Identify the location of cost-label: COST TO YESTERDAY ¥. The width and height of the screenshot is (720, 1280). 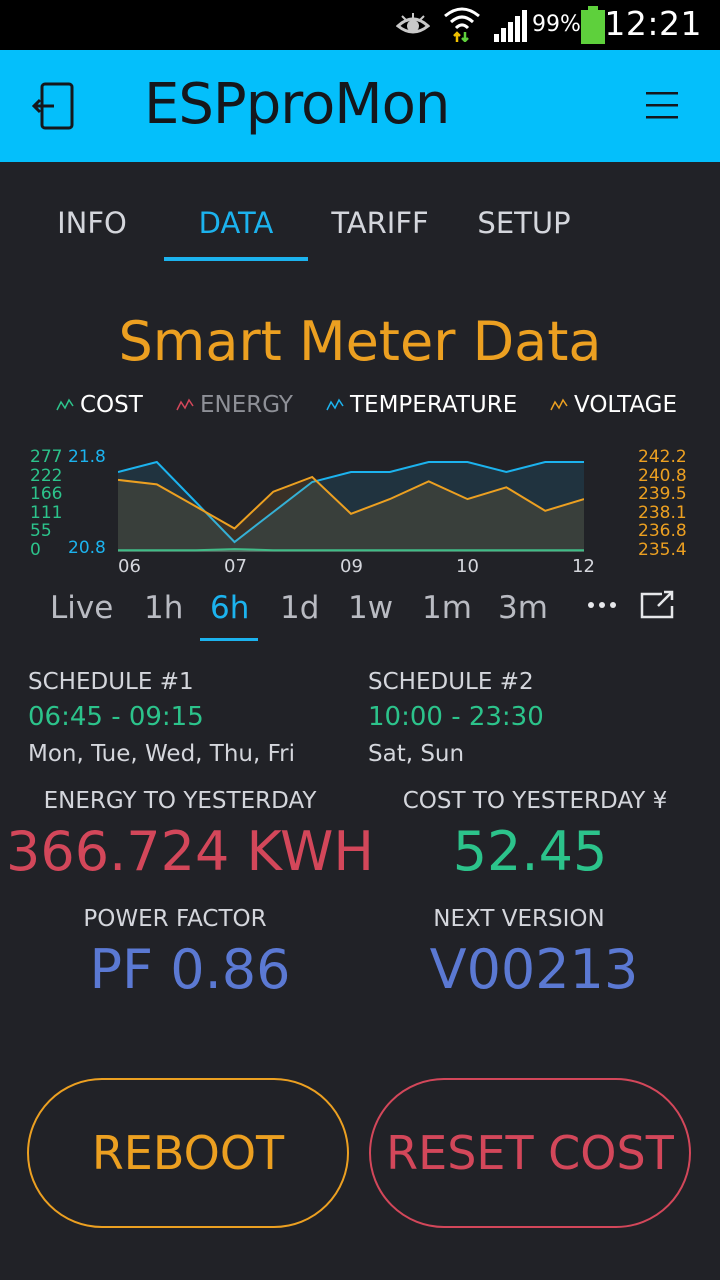
(535, 801).